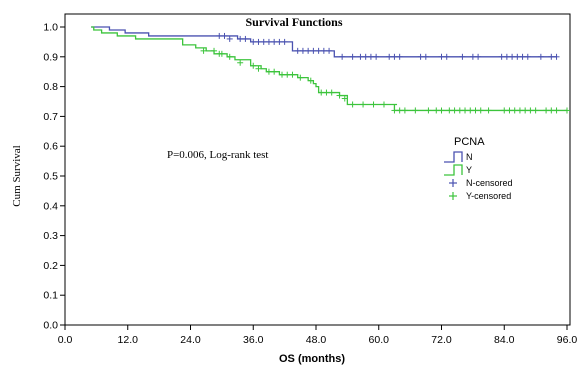  I want to click on x-tick-label: 24.0, so click(190, 340).